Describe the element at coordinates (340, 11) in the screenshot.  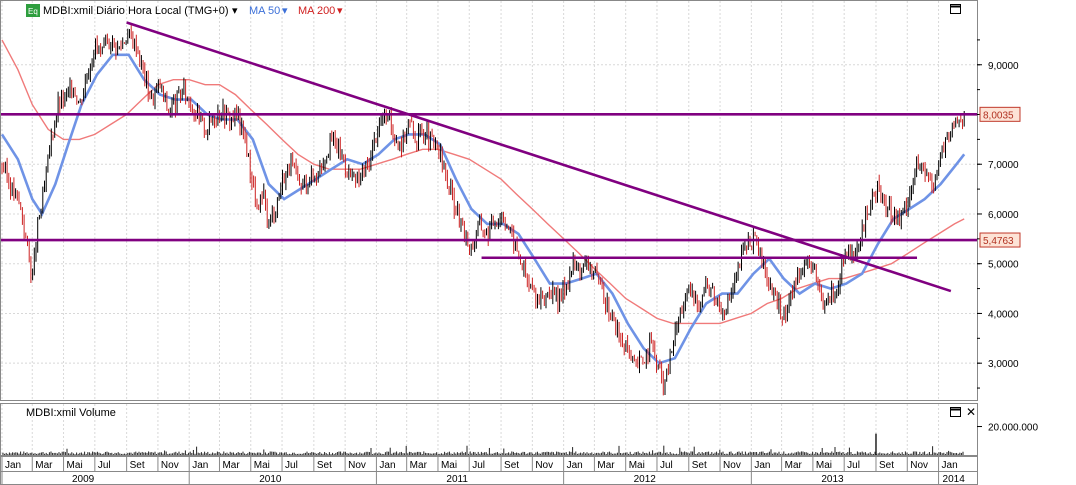
I see `ma200-dropdown-icon: ▾` at that location.